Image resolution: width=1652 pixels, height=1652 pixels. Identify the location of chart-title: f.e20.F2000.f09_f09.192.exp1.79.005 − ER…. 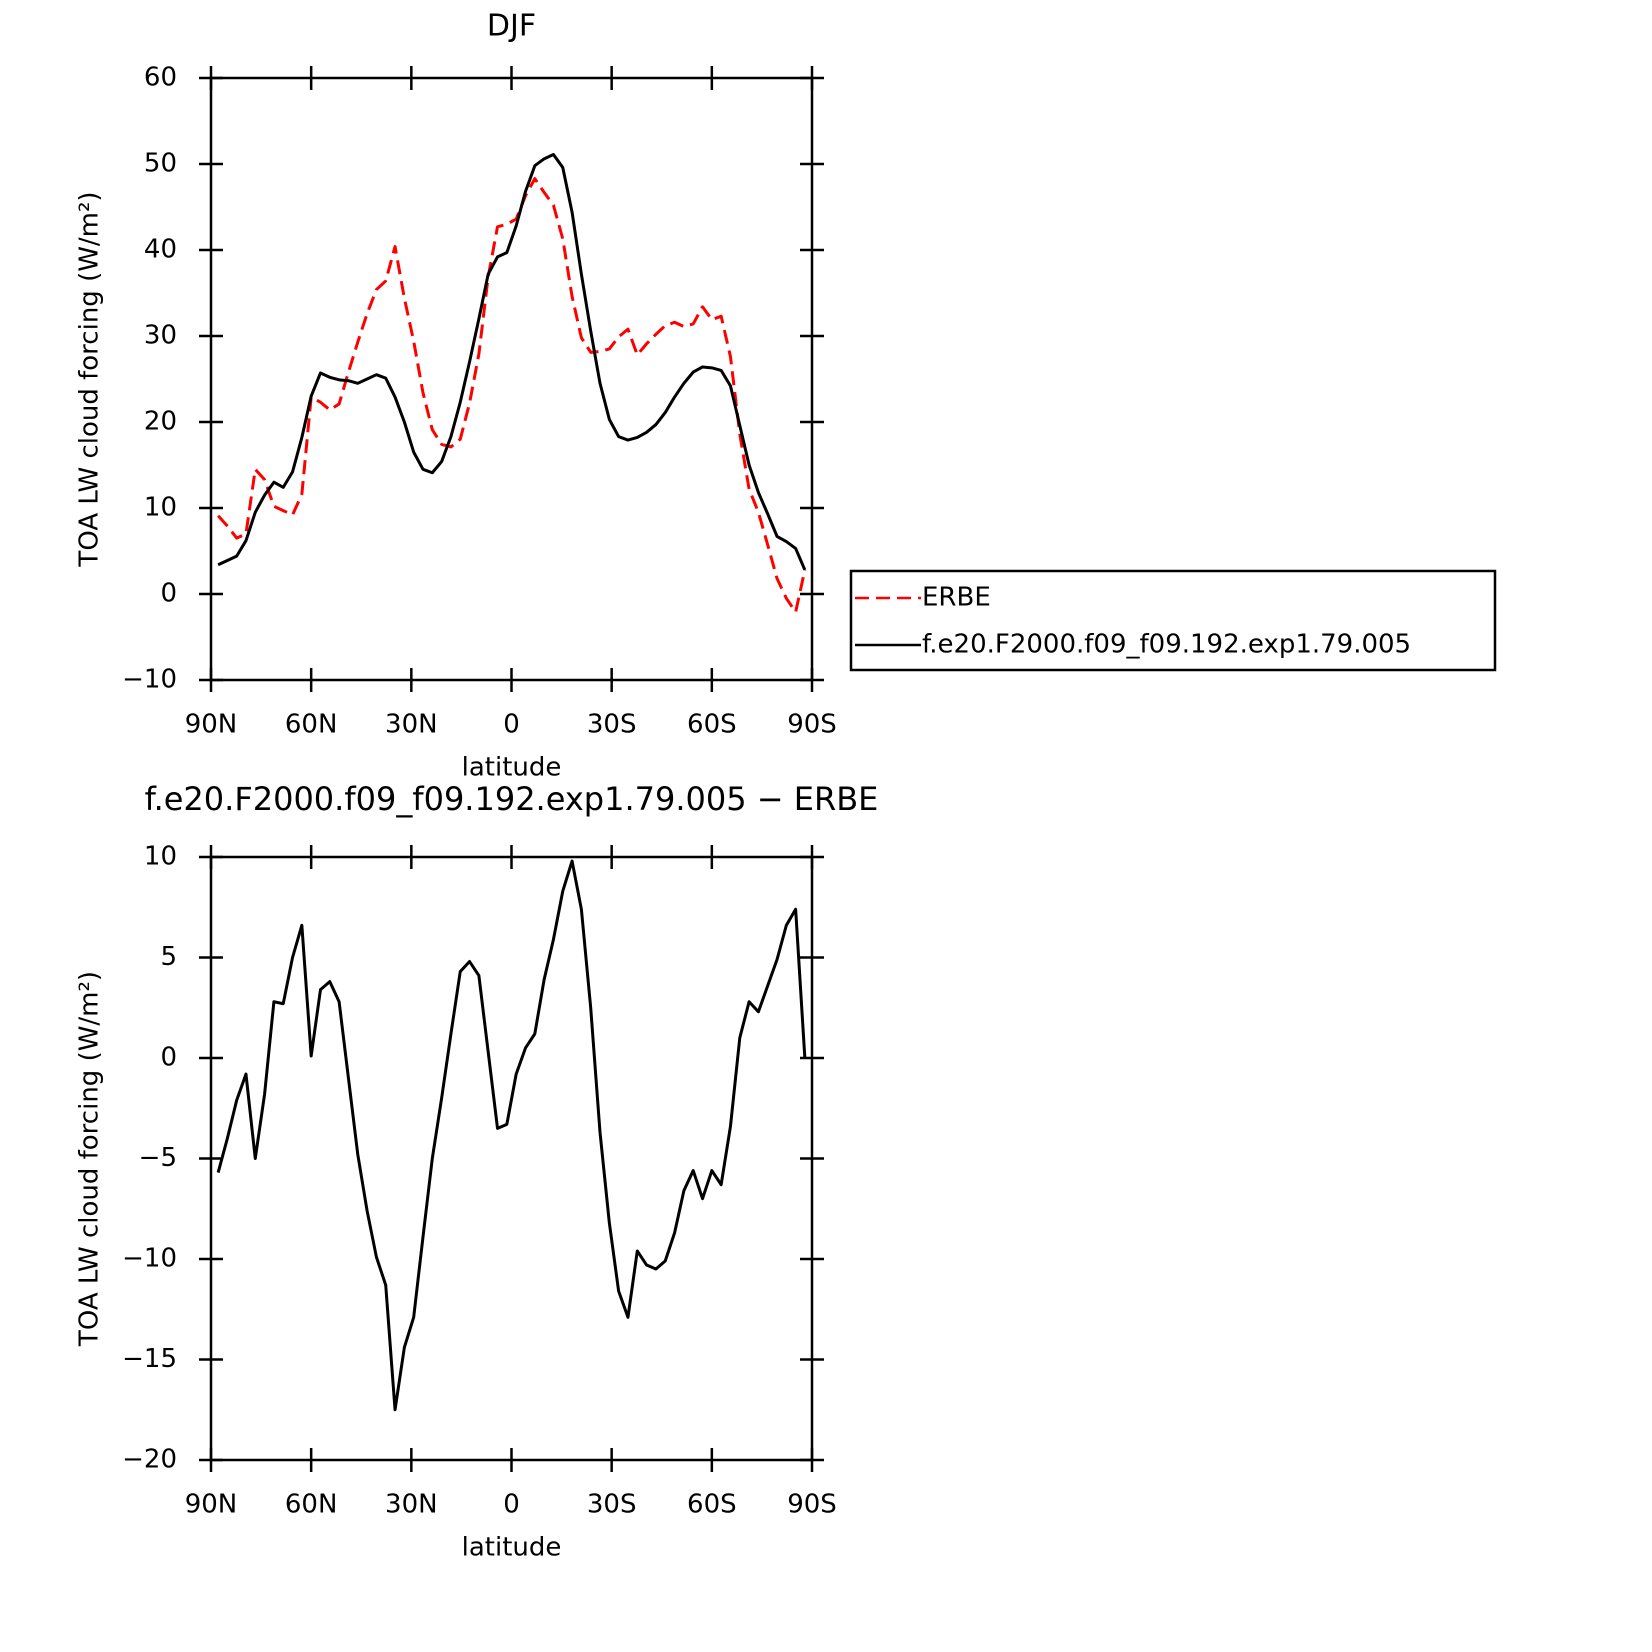
(512, 799).